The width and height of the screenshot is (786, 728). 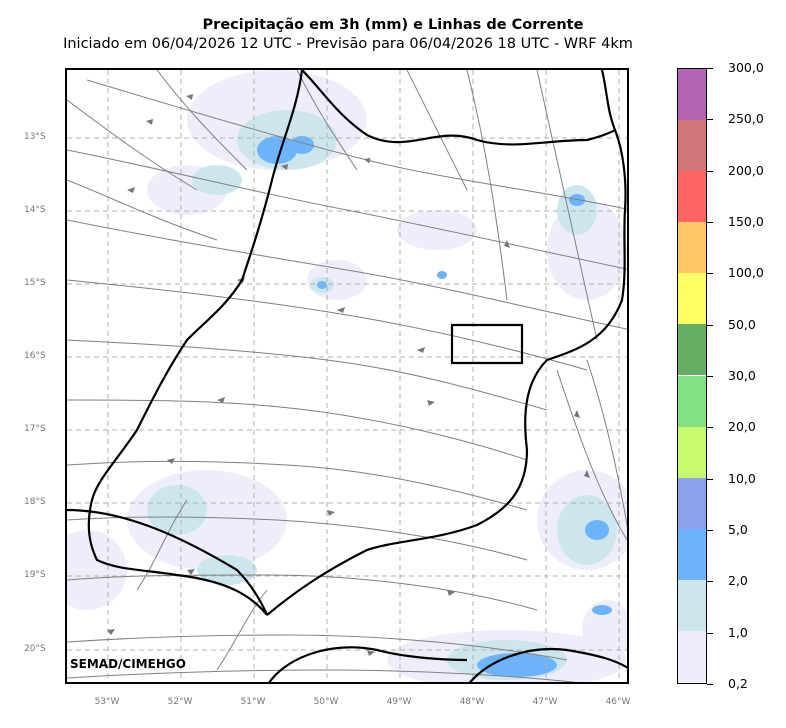 What do you see at coordinates (107, 702) in the screenshot?
I see `lon-label: 53°W` at bounding box center [107, 702].